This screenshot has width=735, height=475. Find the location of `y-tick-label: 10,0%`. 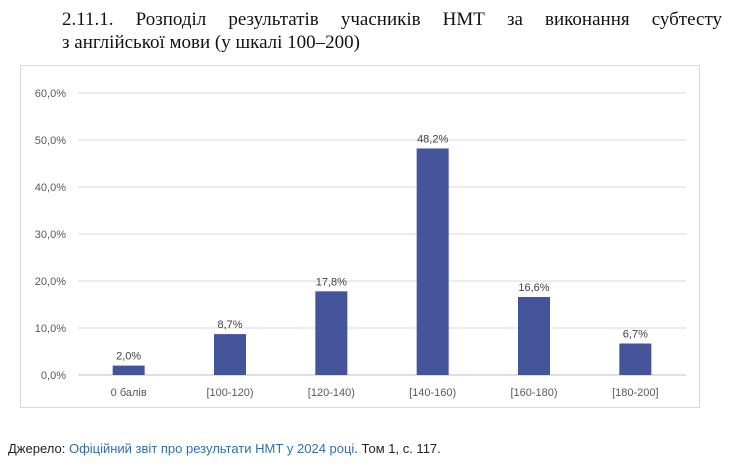

y-tick-label: 10,0% is located at coordinates (50, 329).